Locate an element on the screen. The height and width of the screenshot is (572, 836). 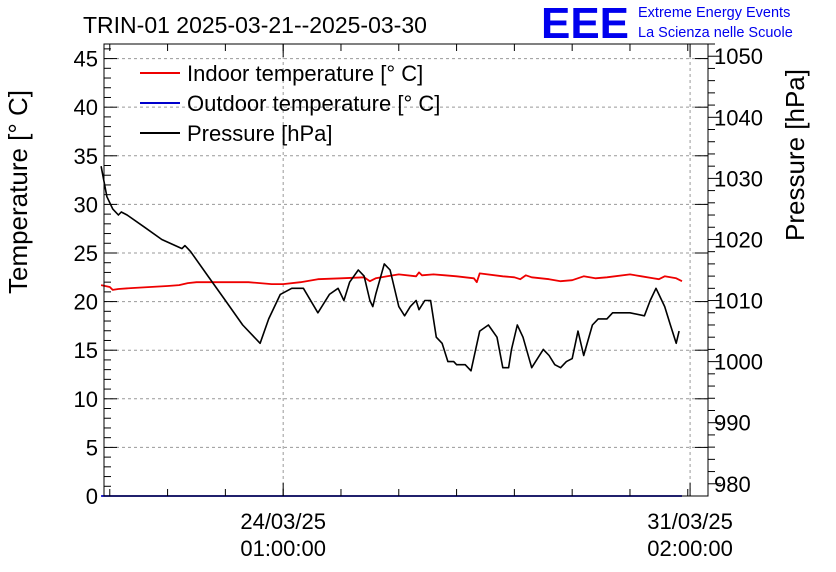
x-tick-time-1: 02:00:00 is located at coordinates (690, 548).